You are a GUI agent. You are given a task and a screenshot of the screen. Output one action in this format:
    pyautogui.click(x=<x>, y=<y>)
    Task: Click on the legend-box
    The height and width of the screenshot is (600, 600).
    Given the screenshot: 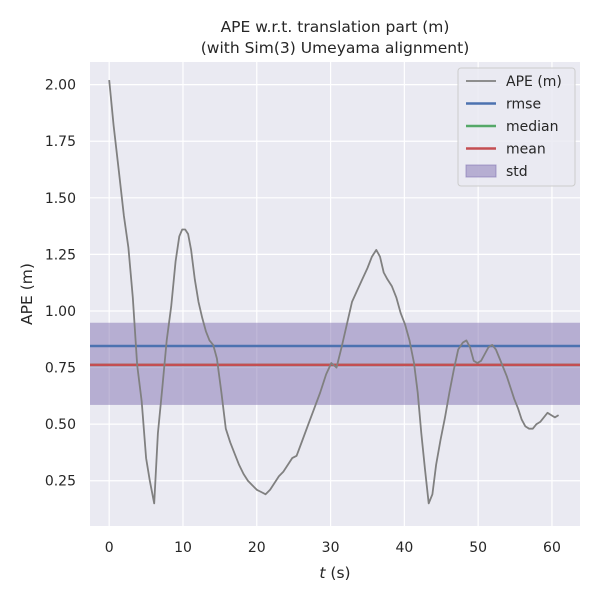 What is the action you would take?
    pyautogui.click(x=516, y=127)
    